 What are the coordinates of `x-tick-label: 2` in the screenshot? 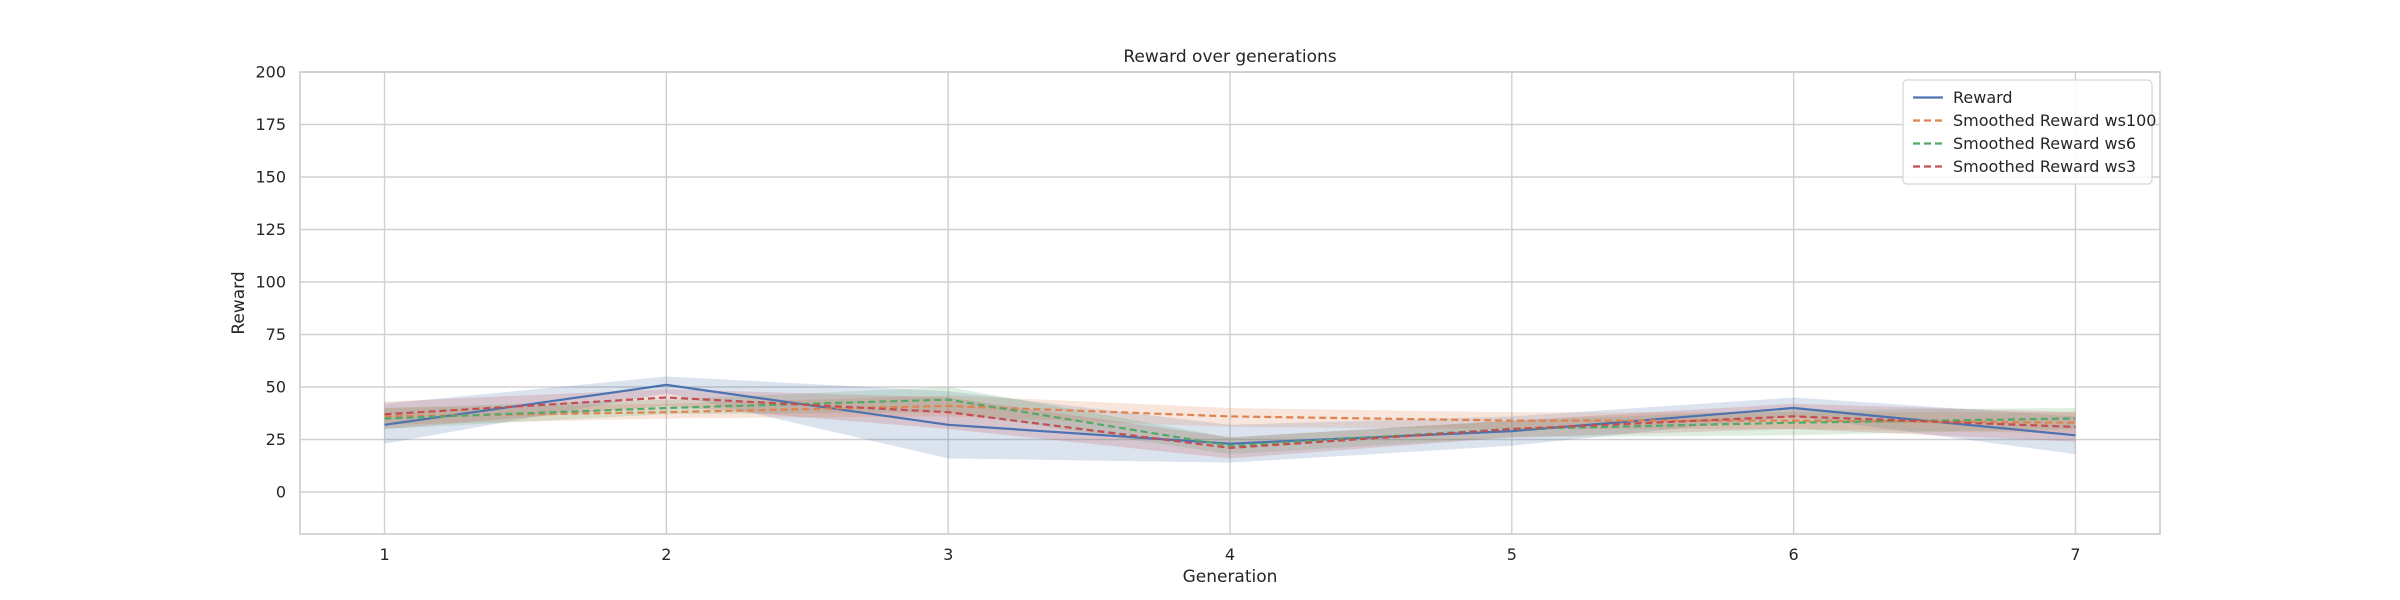 It's located at (666, 554).